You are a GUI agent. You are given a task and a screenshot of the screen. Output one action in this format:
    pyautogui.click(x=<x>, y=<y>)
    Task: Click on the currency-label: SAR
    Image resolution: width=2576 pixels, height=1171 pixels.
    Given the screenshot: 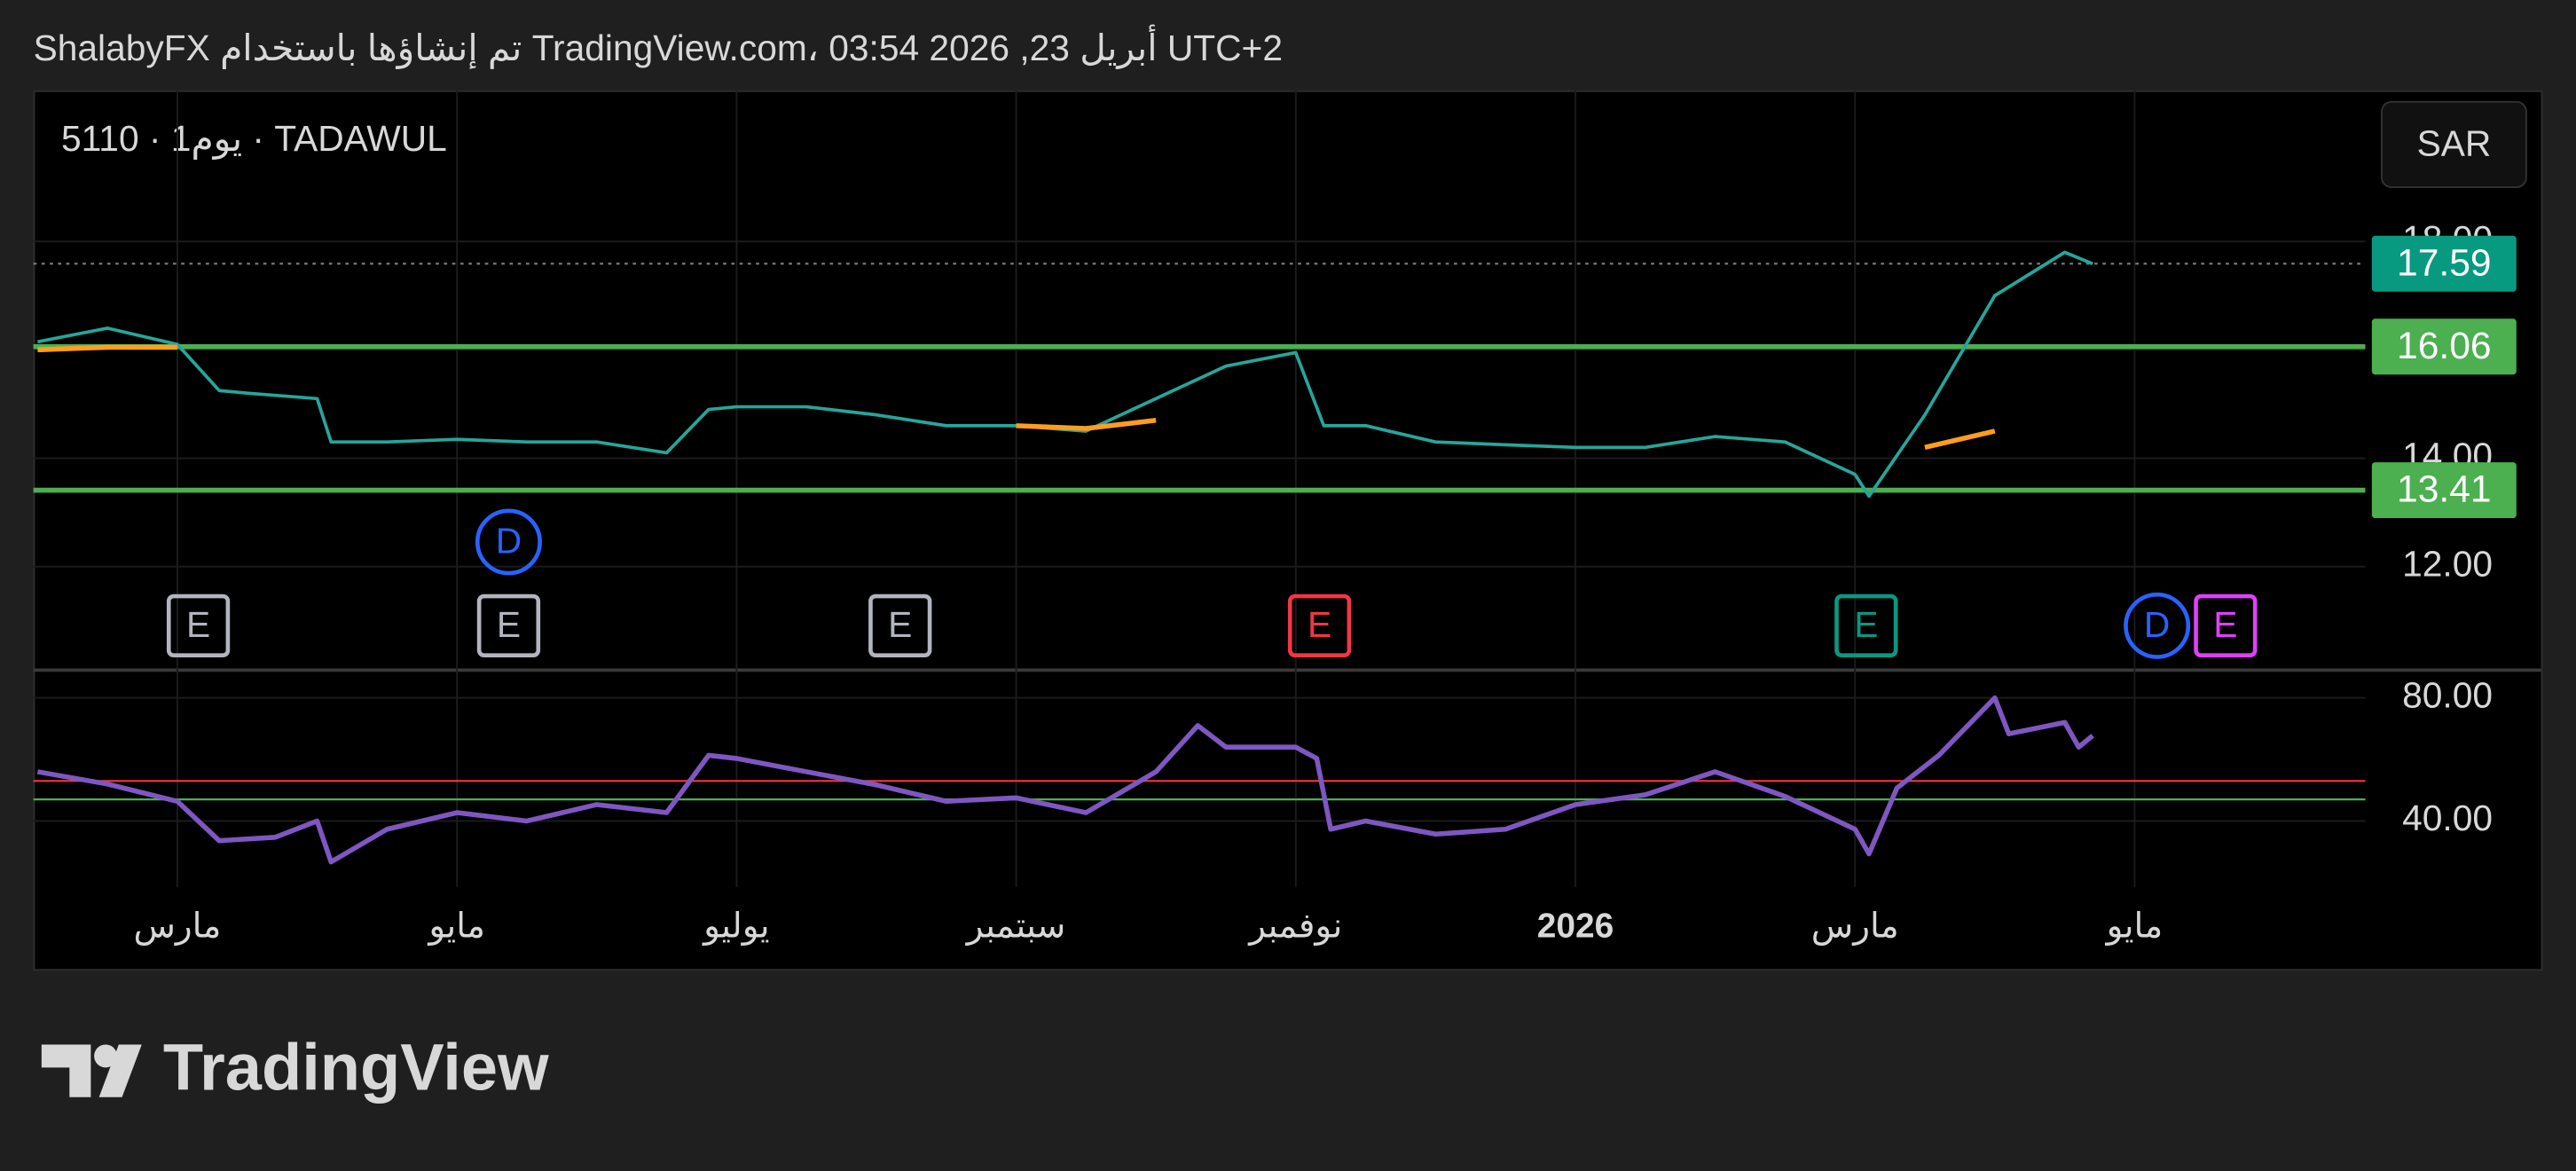 What is the action you would take?
    pyautogui.click(x=2454, y=143)
    